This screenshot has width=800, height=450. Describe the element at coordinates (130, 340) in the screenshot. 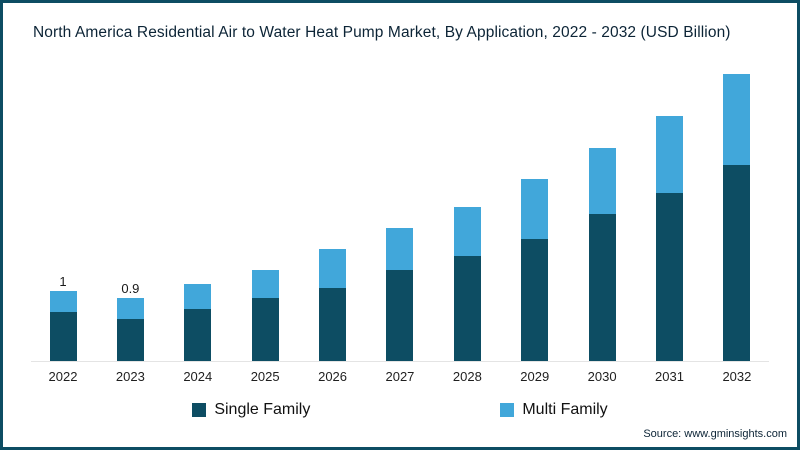

I see `bar-2023-single-family` at that location.